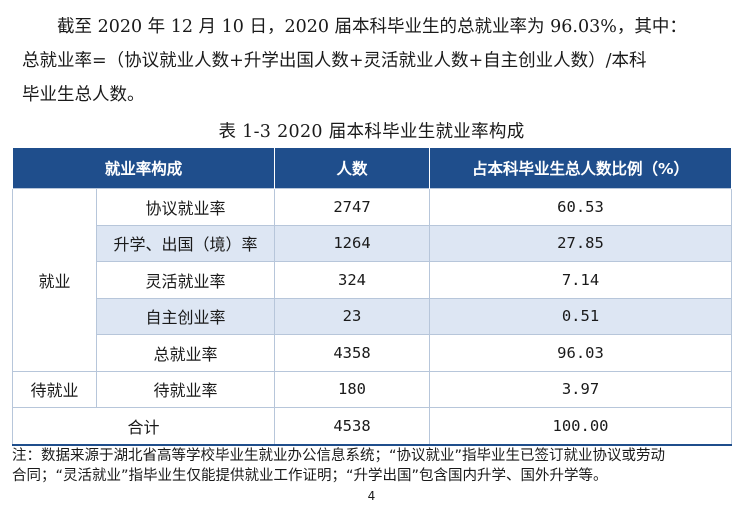  I want to click on table-row: 自主创业率 23 0.51, so click(373, 316).